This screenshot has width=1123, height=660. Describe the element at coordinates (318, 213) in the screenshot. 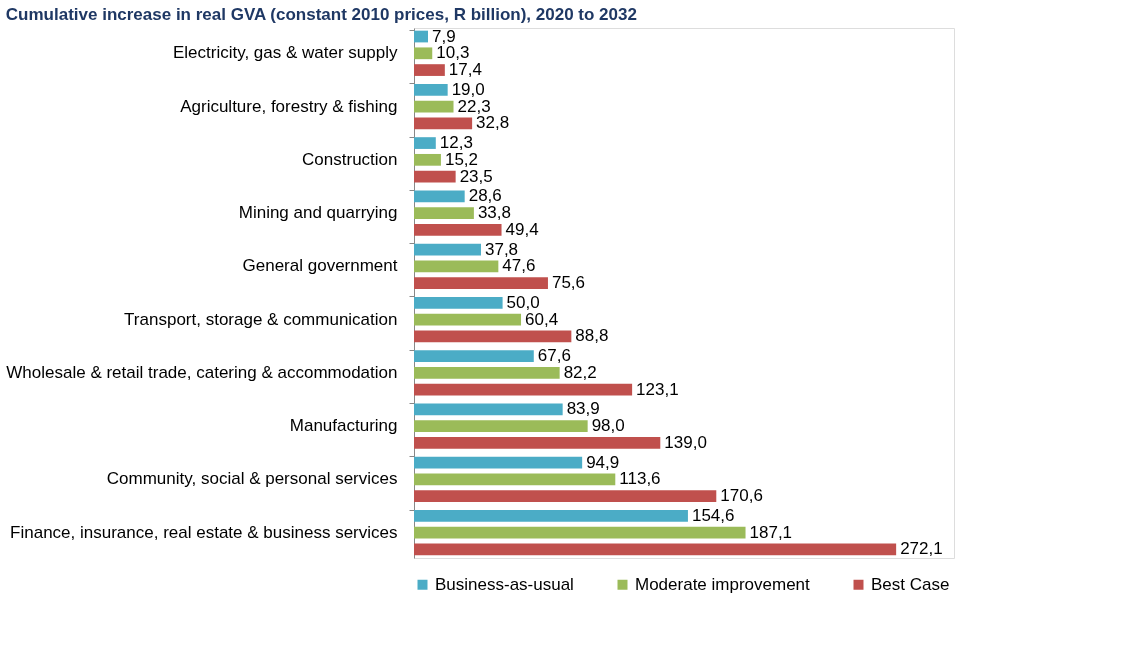

I see `y-tick-label: Mining and quarrying` at that location.